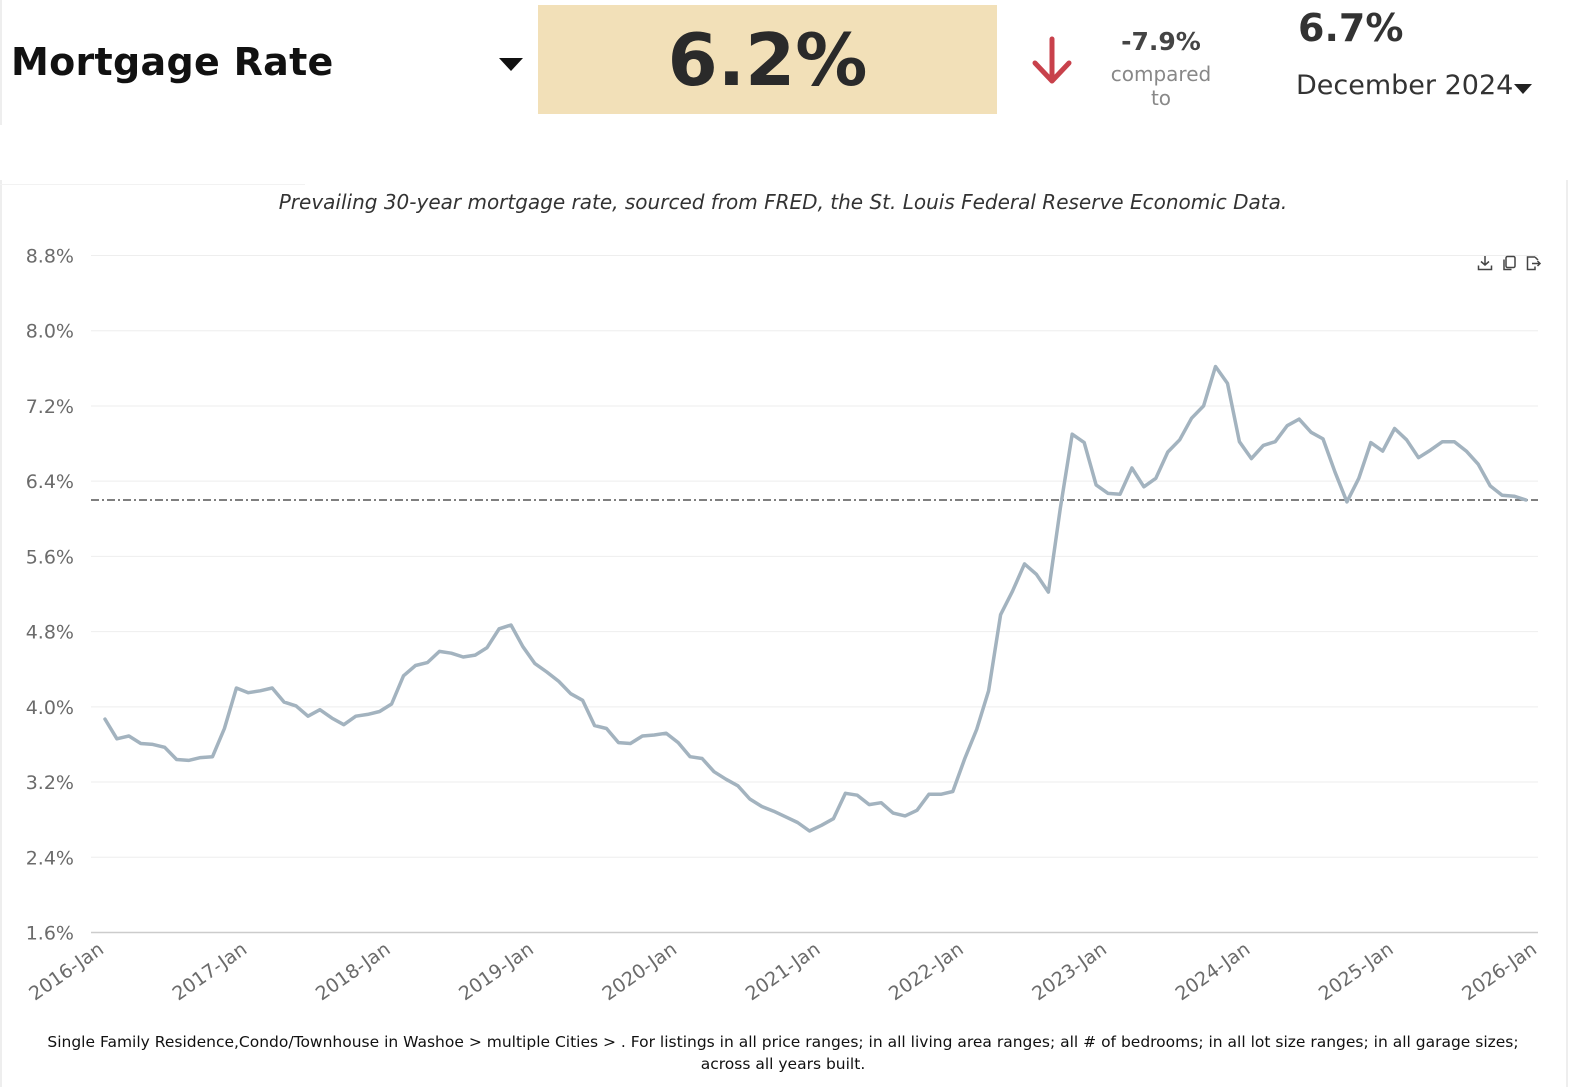 This screenshot has height=1087, width=1574. I want to click on download-icon, so click(1485, 263).